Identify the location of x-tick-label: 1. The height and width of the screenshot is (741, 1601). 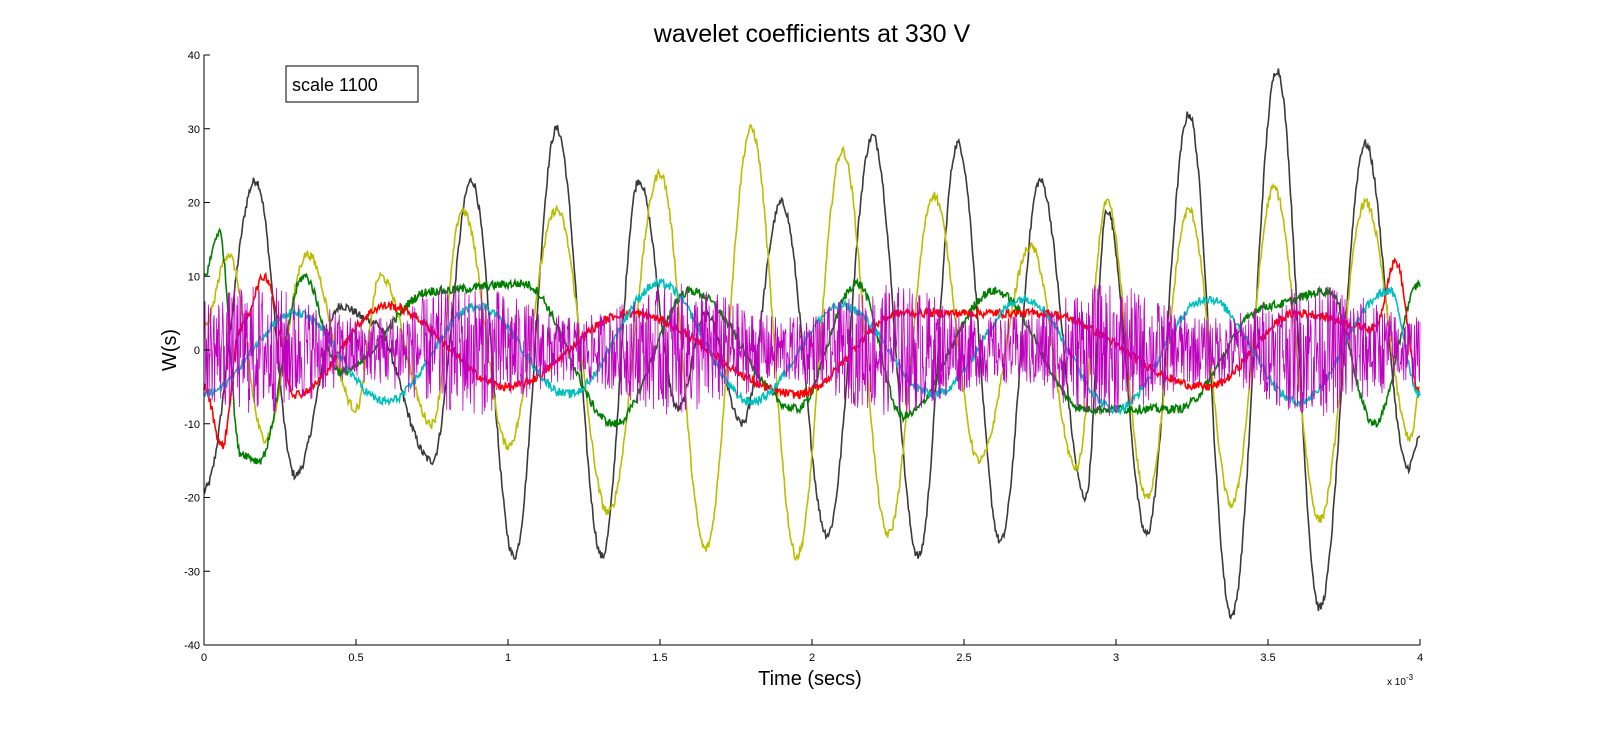
(508, 658).